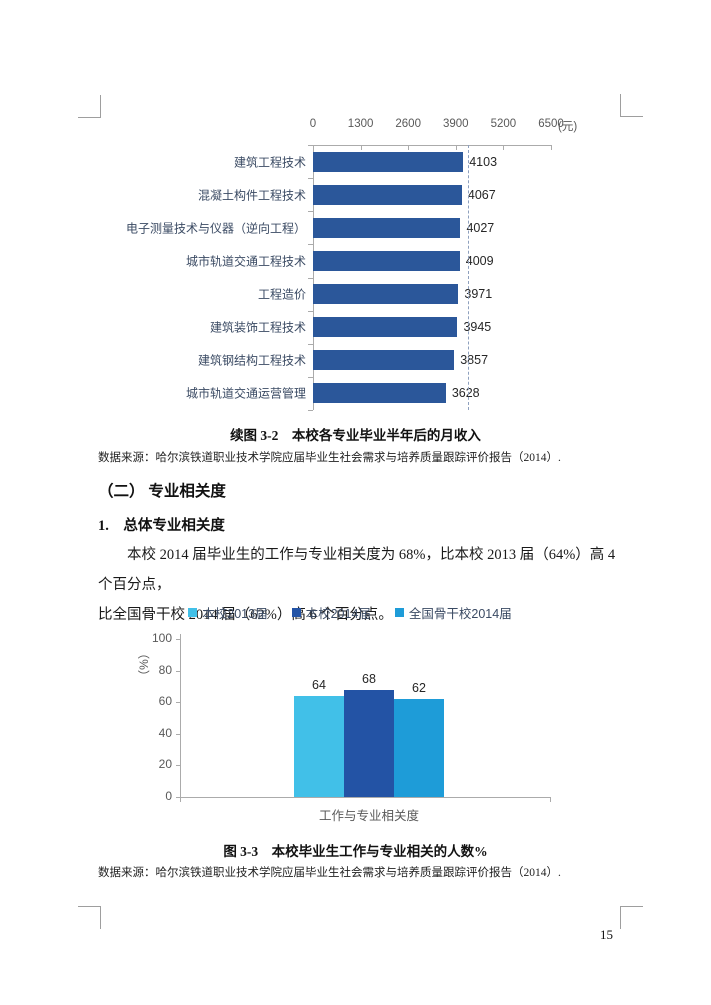  What do you see at coordinates (480, 227) in the screenshot?
I see `bar-value-label: 4027` at bounding box center [480, 227].